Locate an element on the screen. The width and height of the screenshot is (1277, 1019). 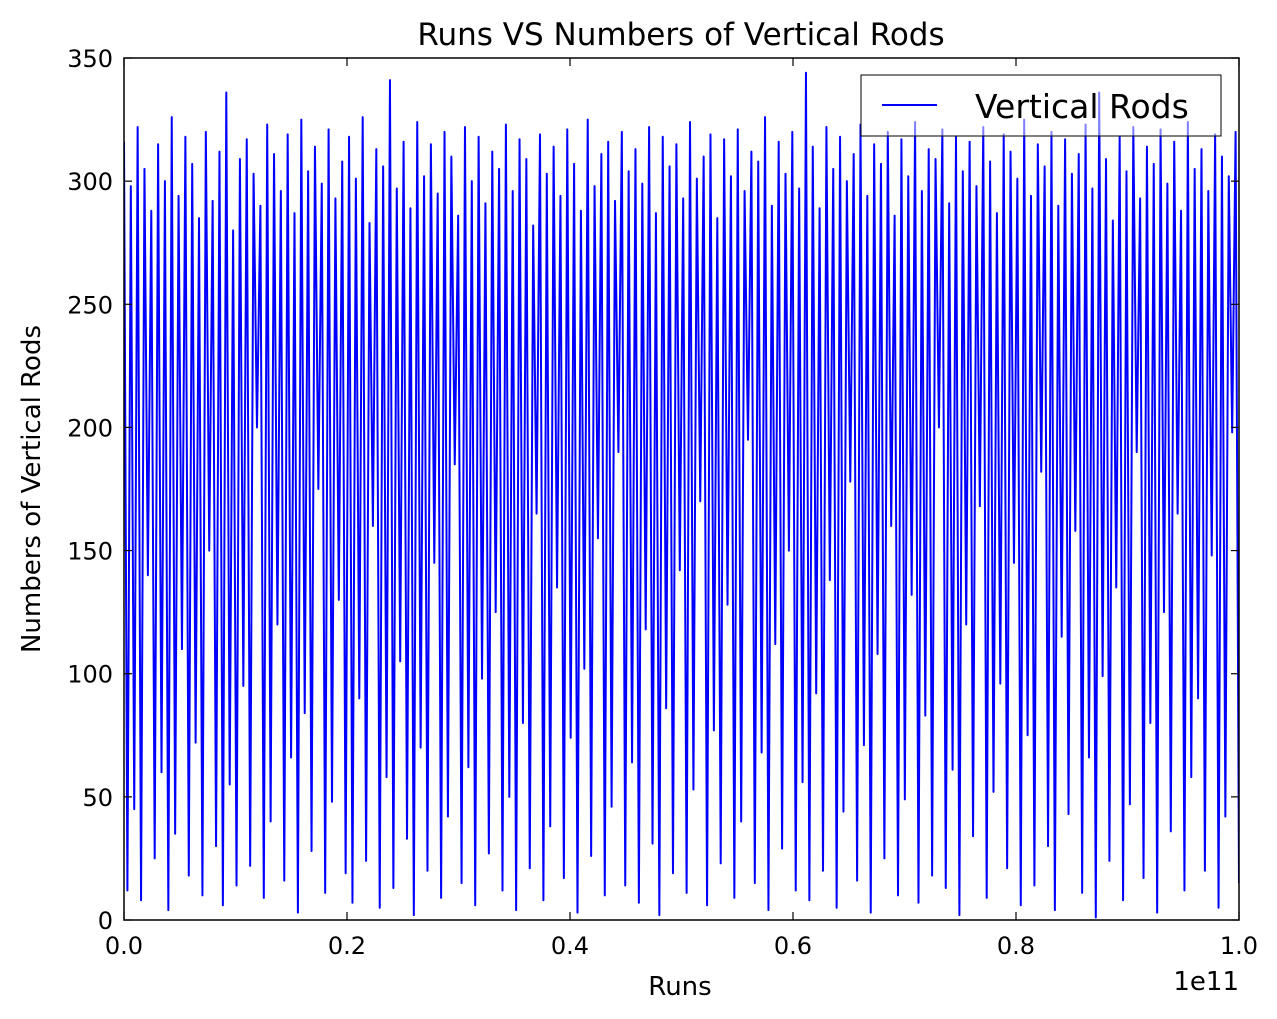
x-axis-label: Runs is located at coordinates (679, 987).